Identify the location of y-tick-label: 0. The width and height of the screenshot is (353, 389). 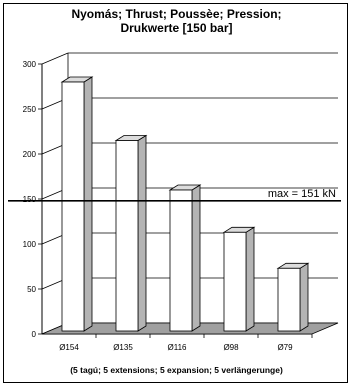
(34, 334).